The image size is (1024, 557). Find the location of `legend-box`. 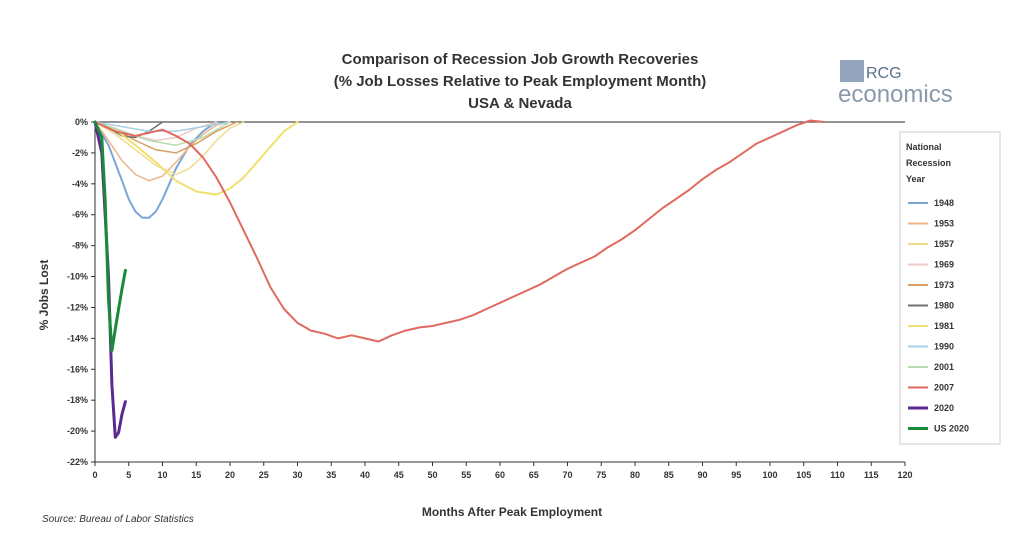

legend-box is located at coordinates (950, 288).